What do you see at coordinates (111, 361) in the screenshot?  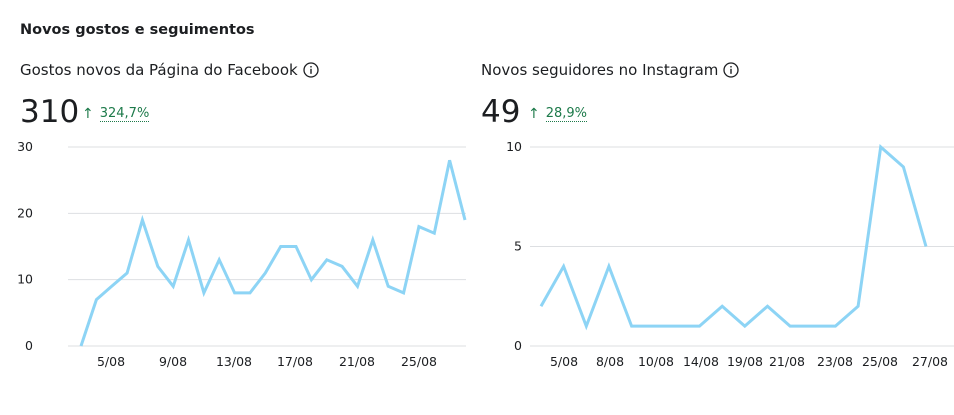 I see `facebook-chart-x-tick-label: 5/08` at bounding box center [111, 361].